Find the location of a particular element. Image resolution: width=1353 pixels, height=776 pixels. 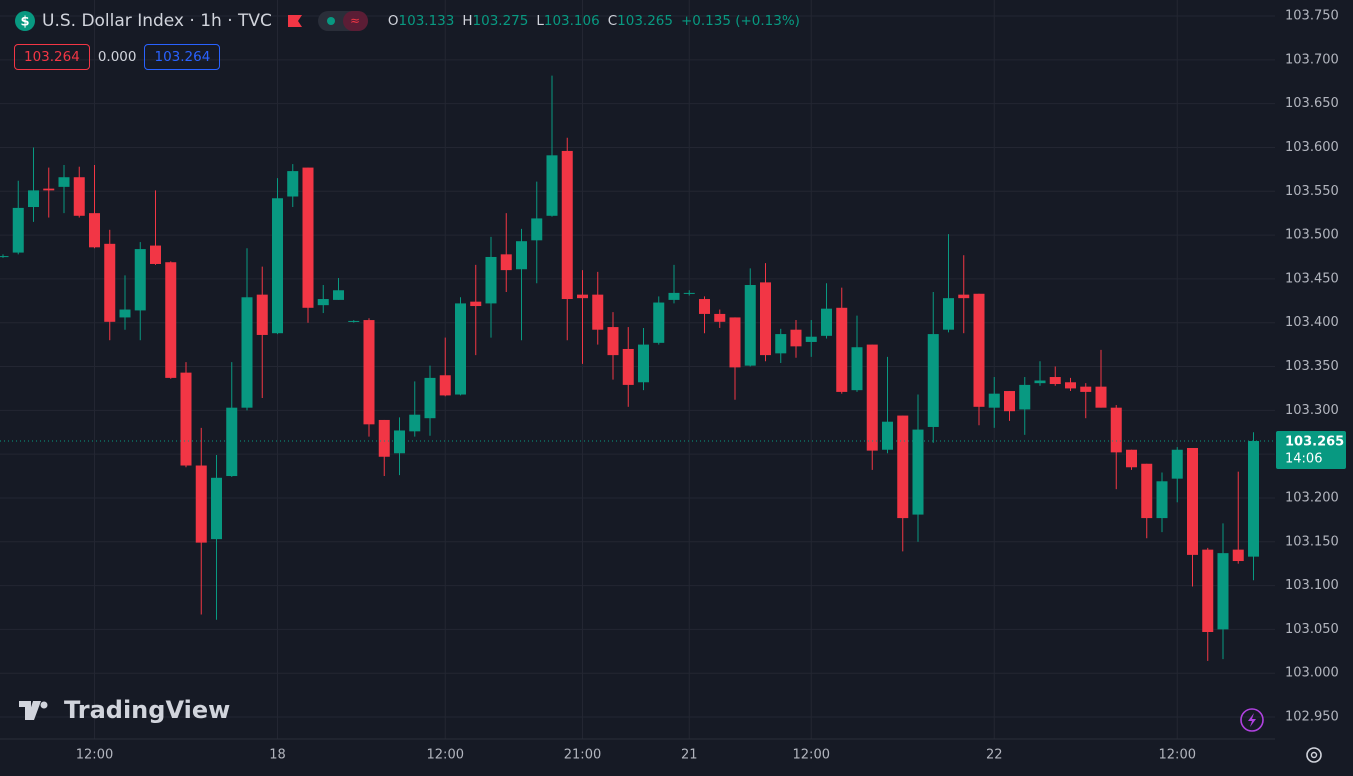

watermark: TradingView is located at coordinates (147, 710).